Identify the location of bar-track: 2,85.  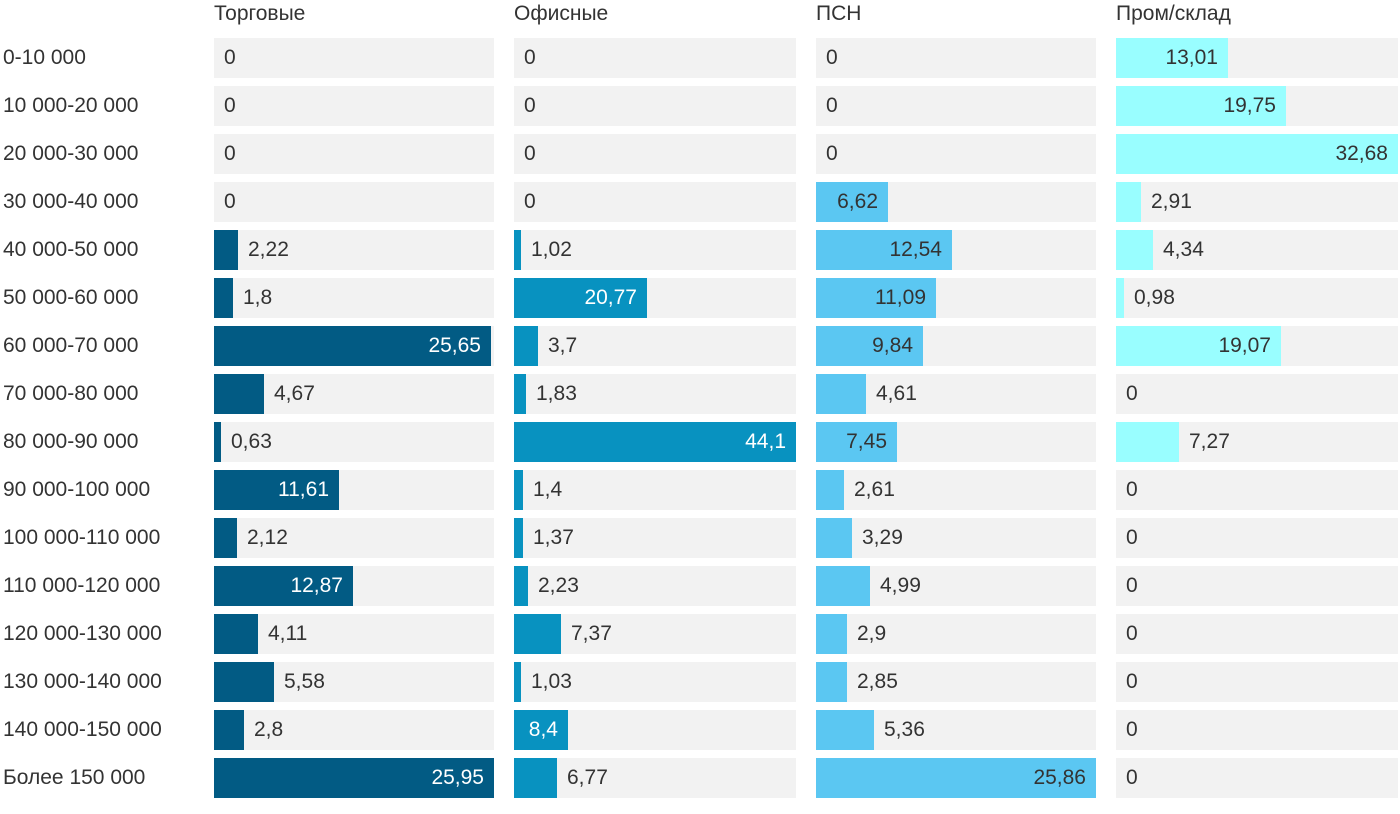
(956, 682).